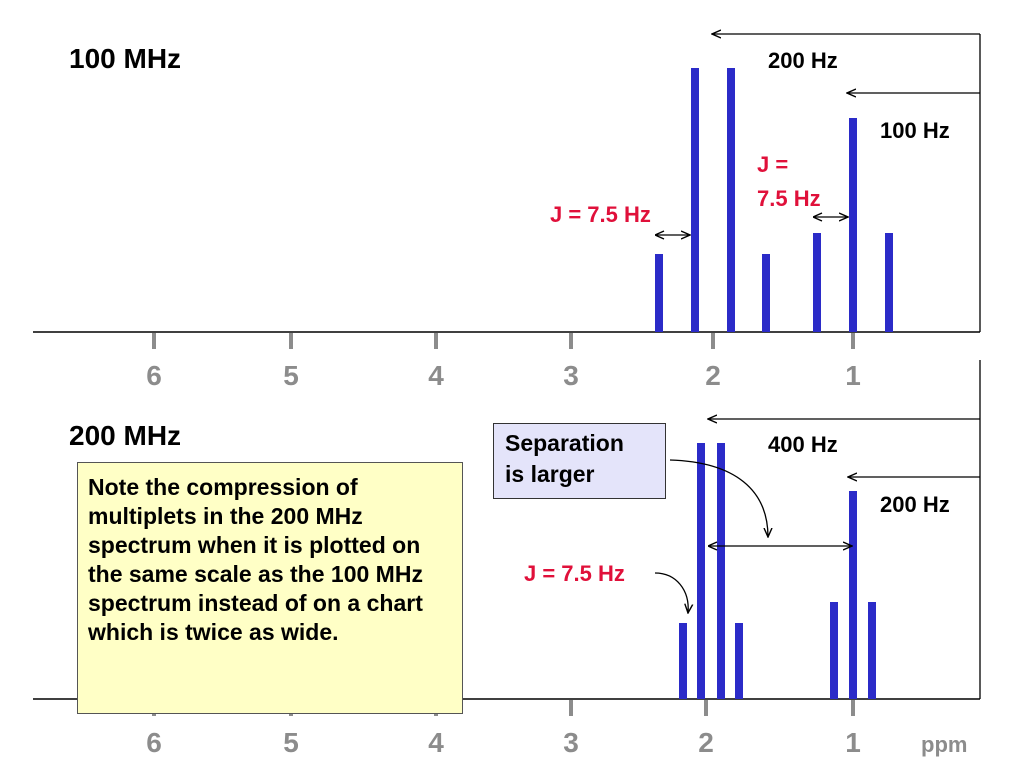  What do you see at coordinates (550, 474) in the screenshot?
I see `separation-line2: is larger` at bounding box center [550, 474].